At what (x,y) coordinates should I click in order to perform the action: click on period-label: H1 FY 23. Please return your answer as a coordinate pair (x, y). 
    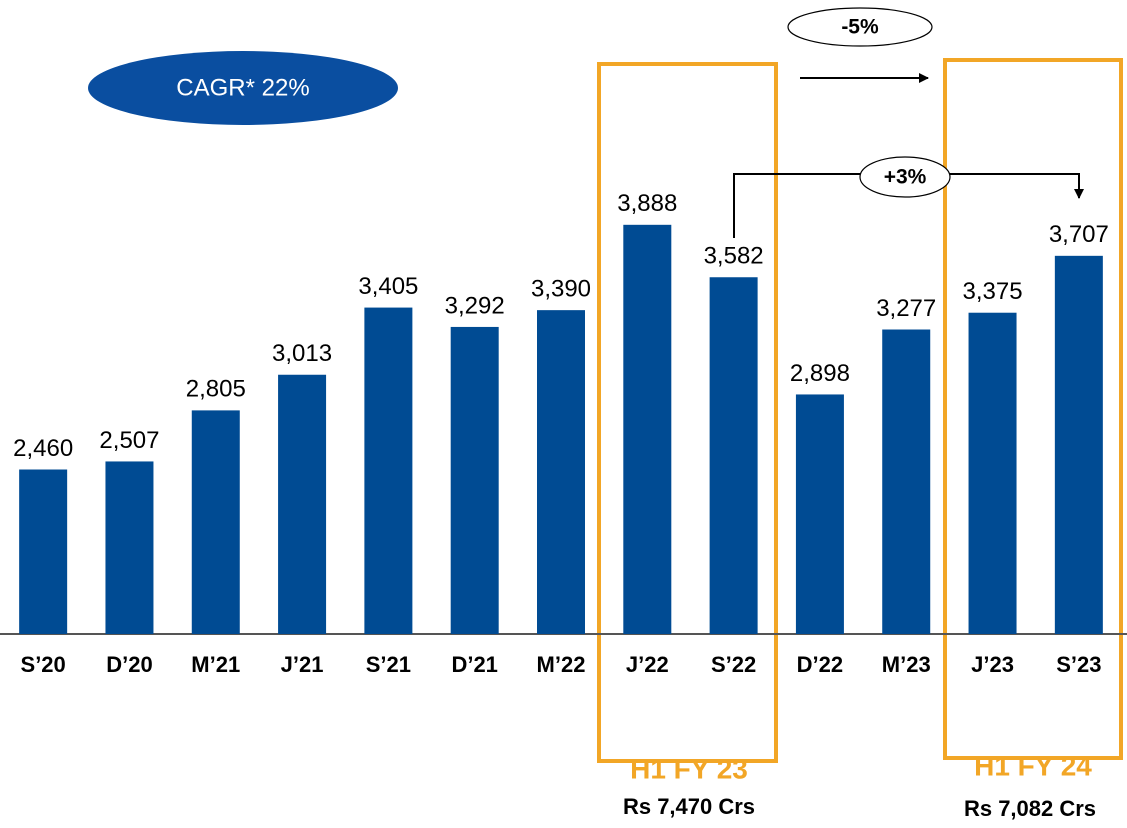
    Looking at the image, I should click on (689, 768).